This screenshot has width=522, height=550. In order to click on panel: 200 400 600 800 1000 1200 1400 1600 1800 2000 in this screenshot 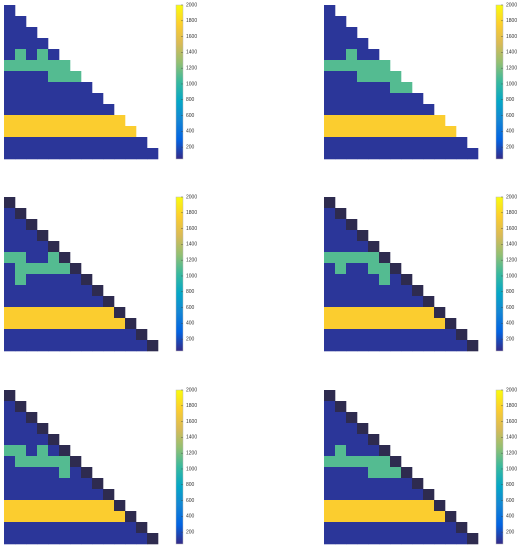, I will do `click(100, 81)`.